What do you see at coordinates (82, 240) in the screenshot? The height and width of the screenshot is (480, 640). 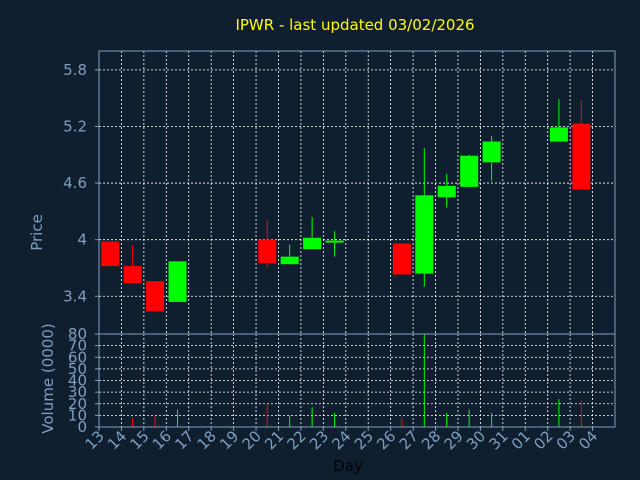 I see `price-tick-label: 4` at bounding box center [82, 240].